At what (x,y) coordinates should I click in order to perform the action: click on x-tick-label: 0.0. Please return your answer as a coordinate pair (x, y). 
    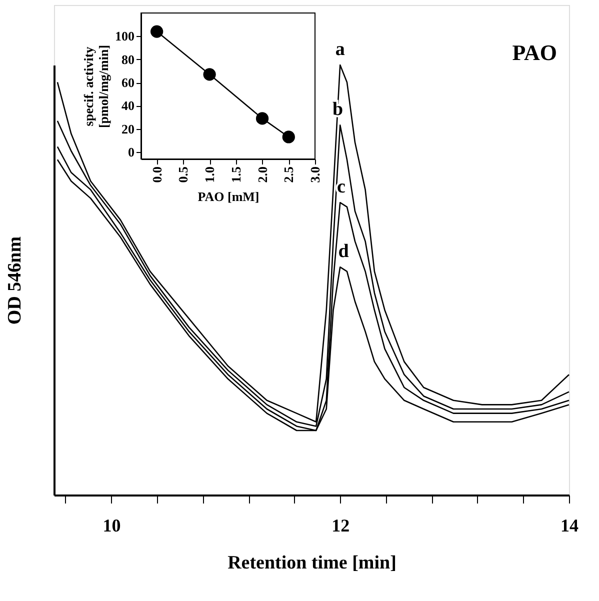
    Looking at the image, I should click on (156, 174).